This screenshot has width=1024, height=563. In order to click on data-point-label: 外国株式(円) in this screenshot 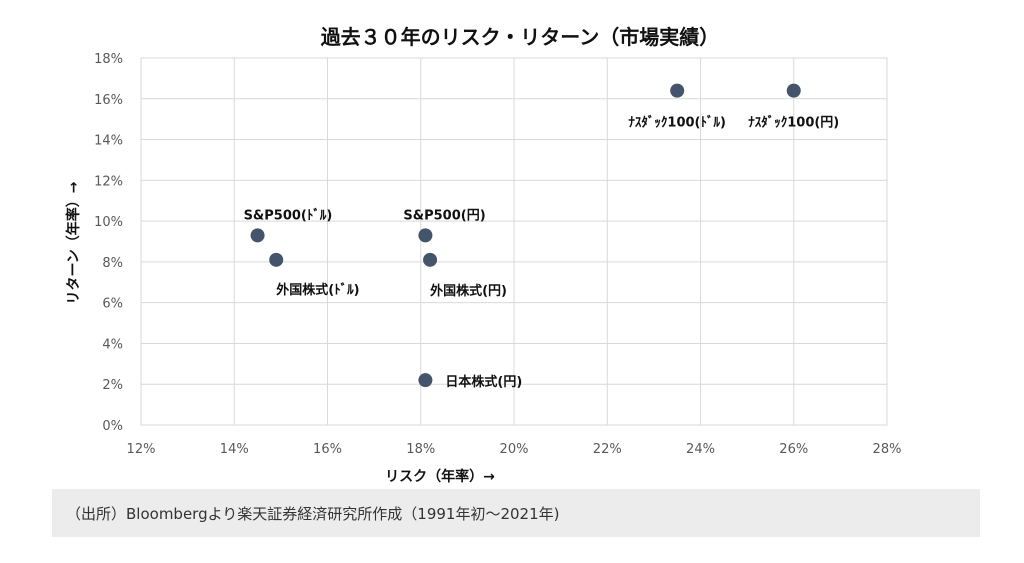, I will do `click(468, 291)`.